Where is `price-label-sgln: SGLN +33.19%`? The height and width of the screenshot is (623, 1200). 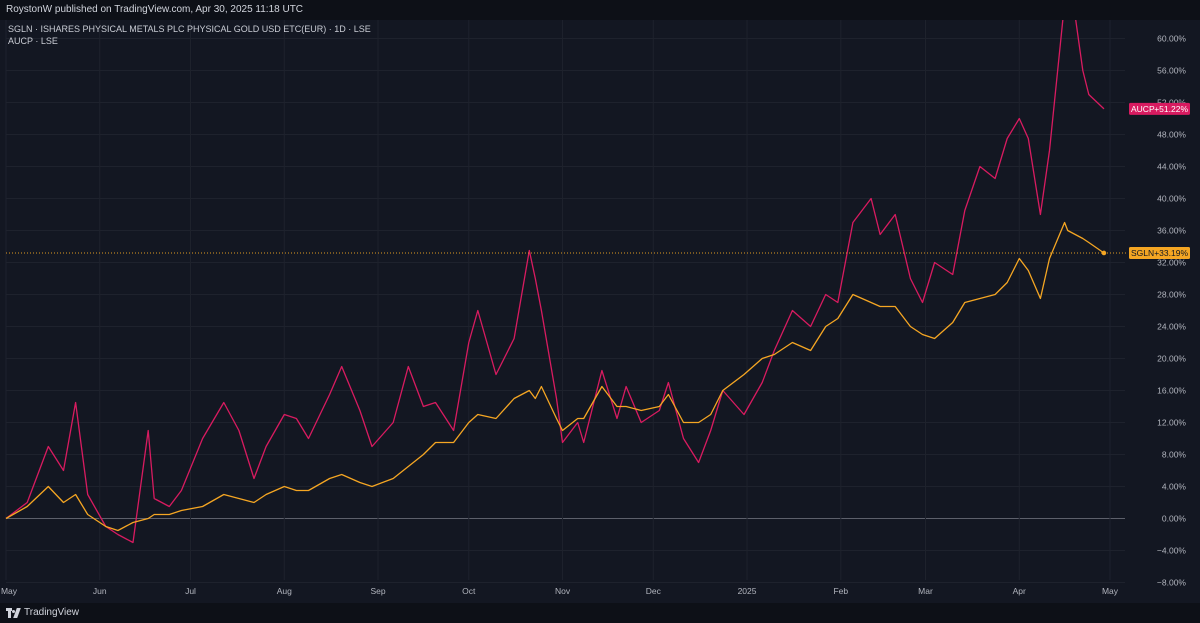 price-label-sgln: SGLN +33.19% is located at coordinates (1159, 252).